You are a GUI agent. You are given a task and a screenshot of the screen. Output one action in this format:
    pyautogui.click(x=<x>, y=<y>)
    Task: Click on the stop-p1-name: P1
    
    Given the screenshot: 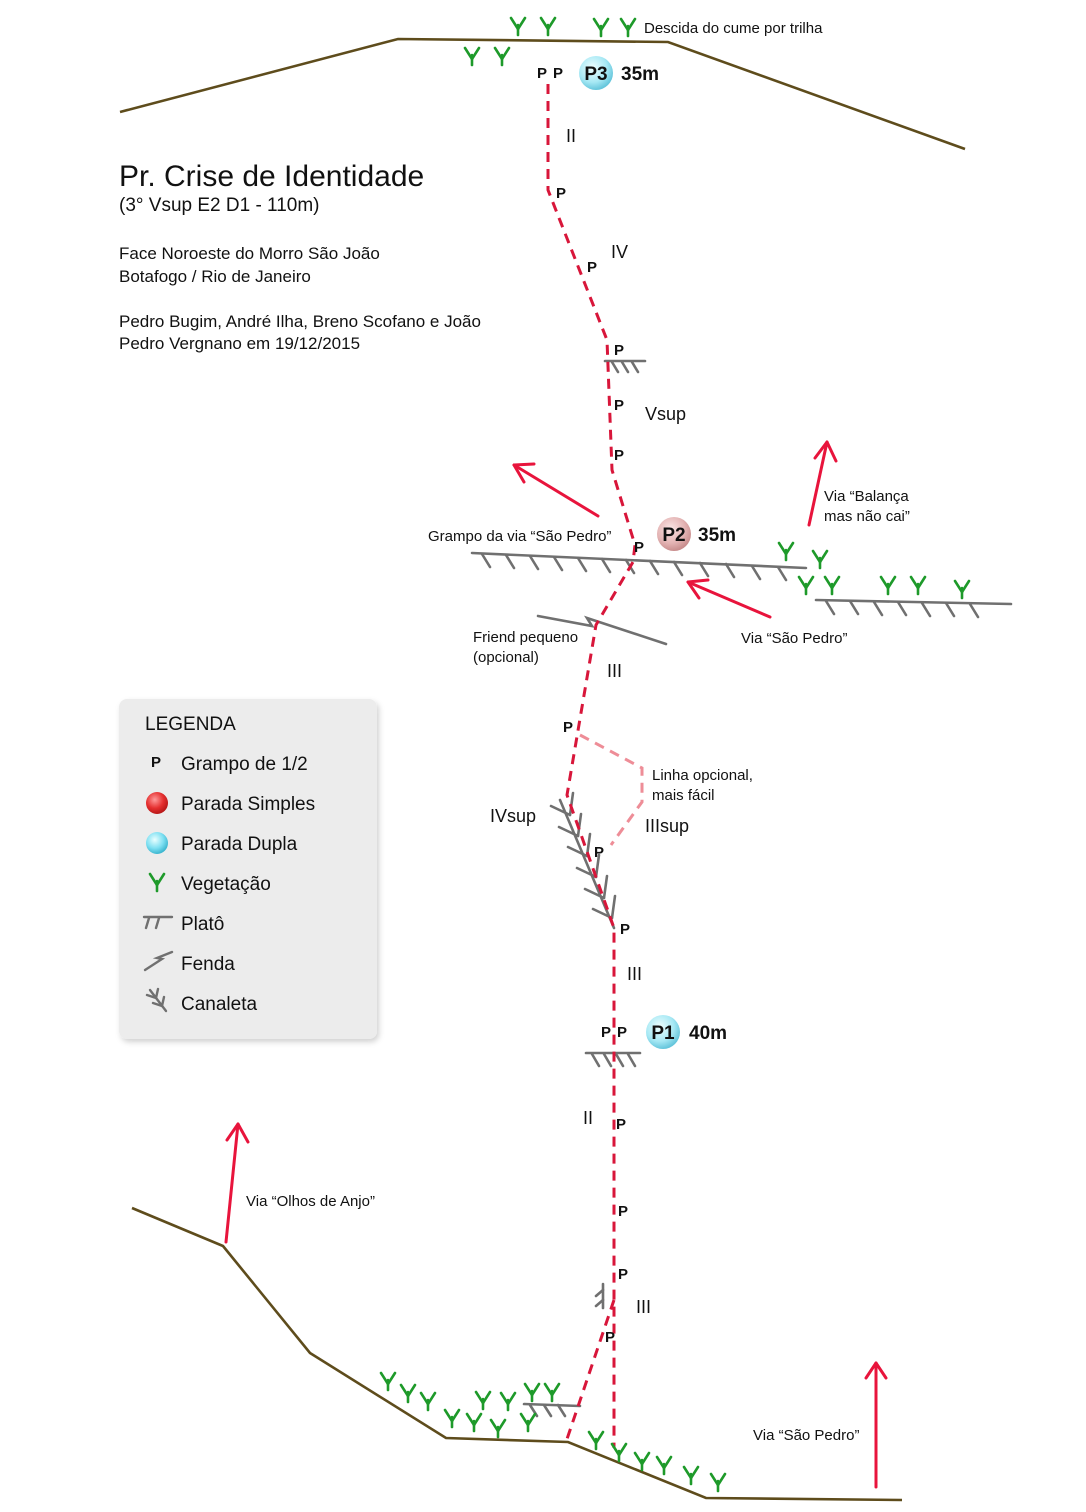 What is the action you would take?
    pyautogui.click(x=663, y=1033)
    